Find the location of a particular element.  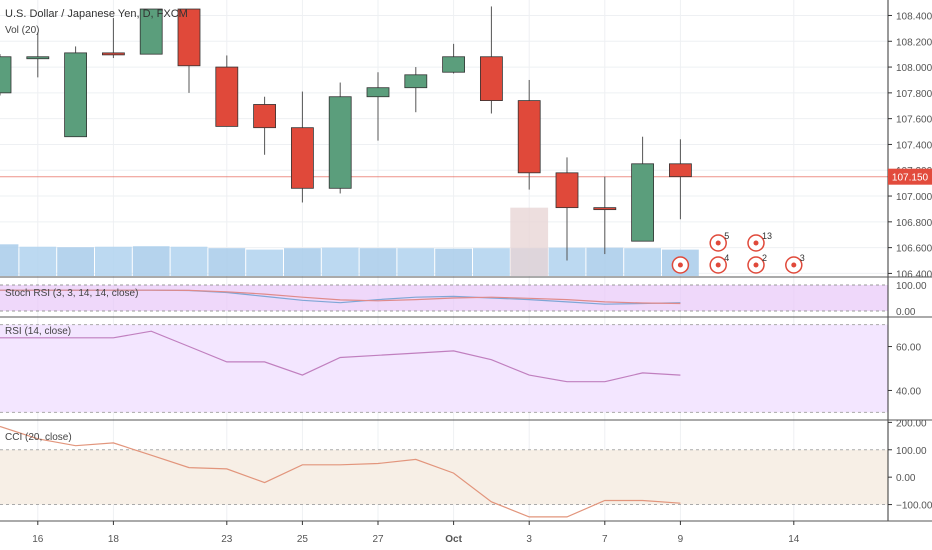

price-tick-label: 108.200 is located at coordinates (914, 42).